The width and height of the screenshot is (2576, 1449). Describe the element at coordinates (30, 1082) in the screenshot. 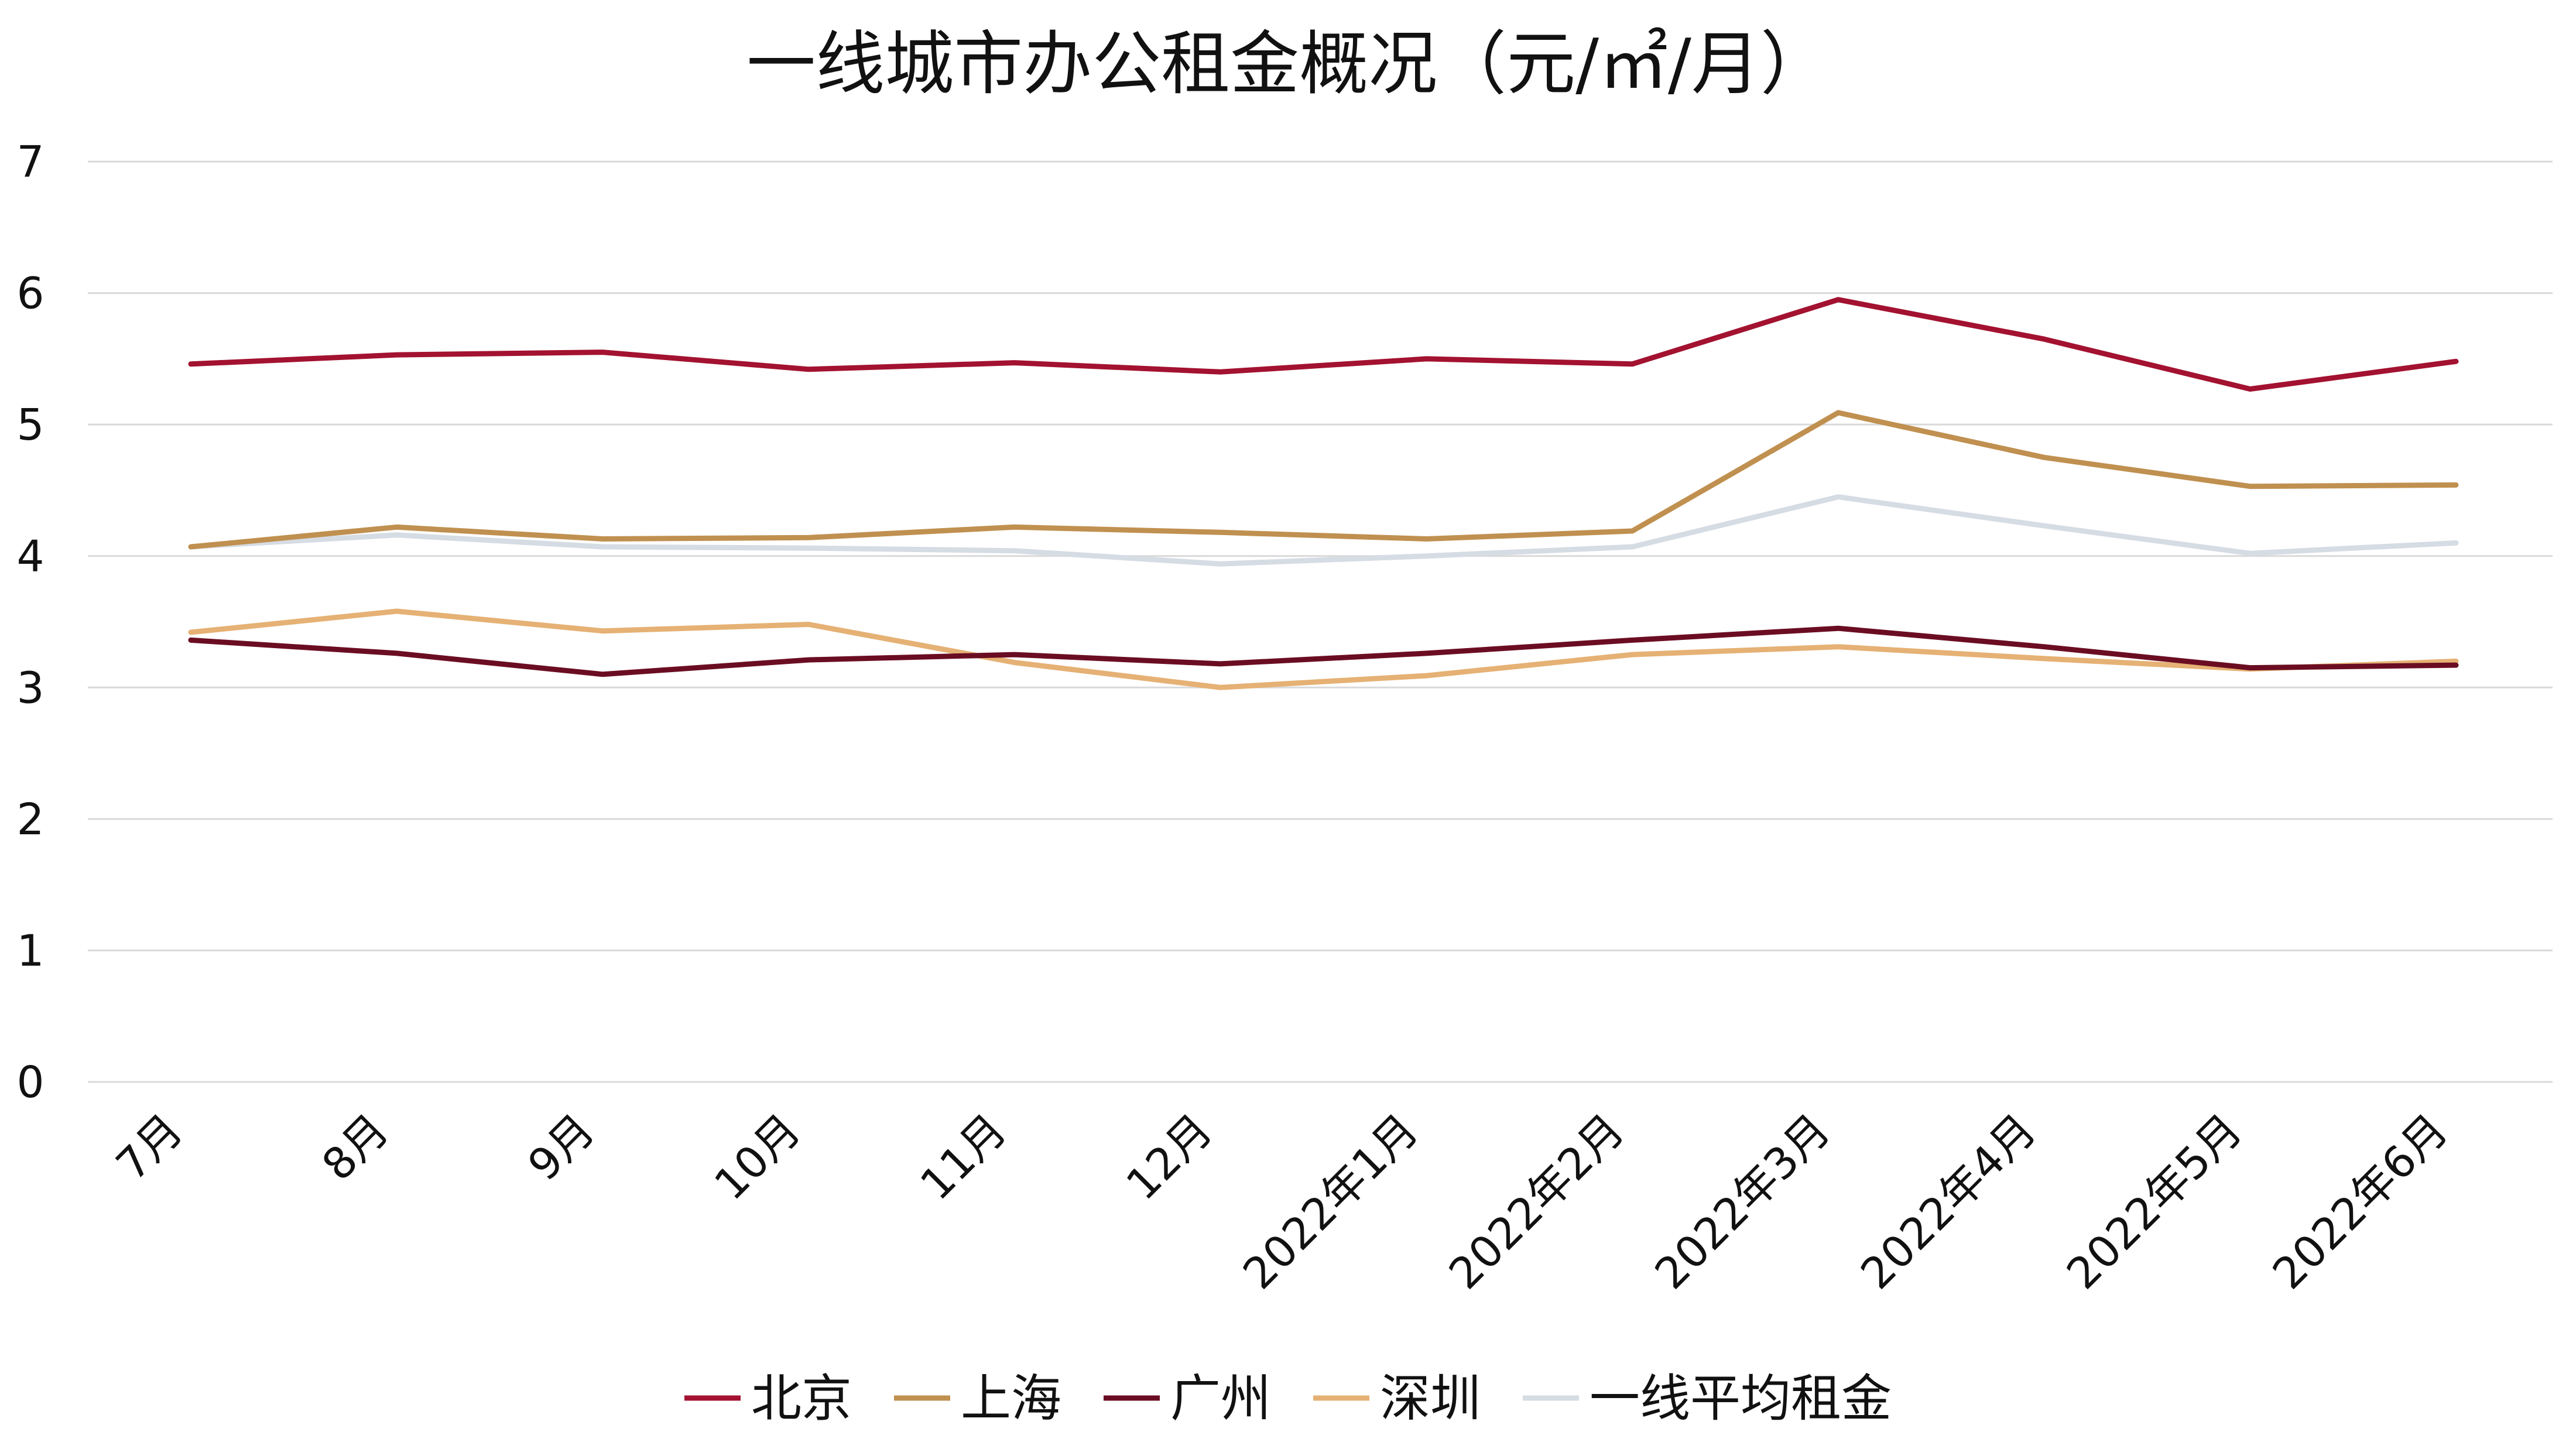

I see `y-tick-label: 0` at that location.